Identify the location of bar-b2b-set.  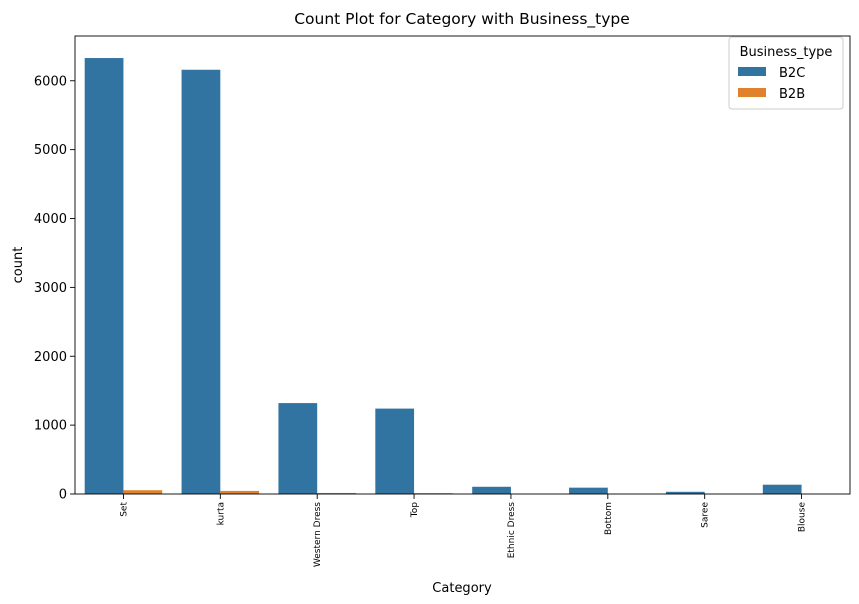
(143, 492).